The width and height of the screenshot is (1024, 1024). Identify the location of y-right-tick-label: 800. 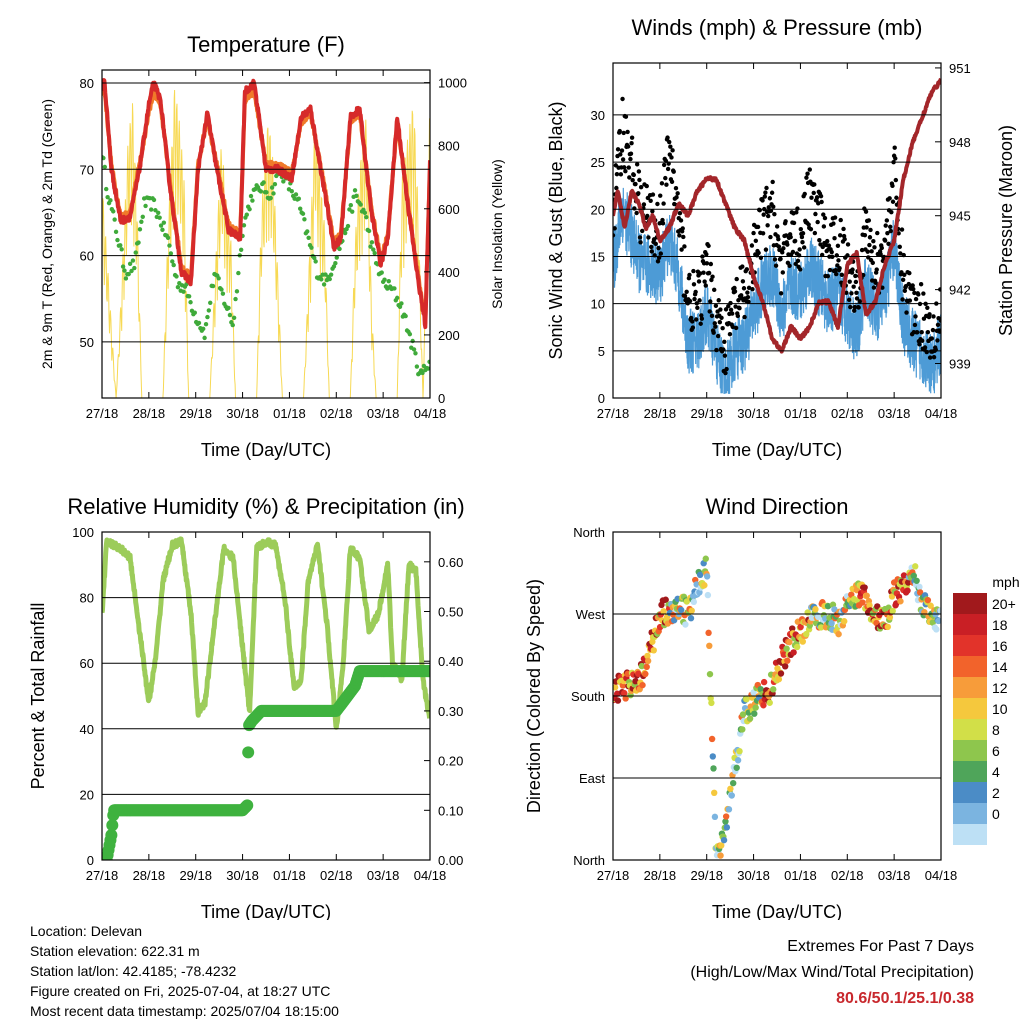
(449, 146).